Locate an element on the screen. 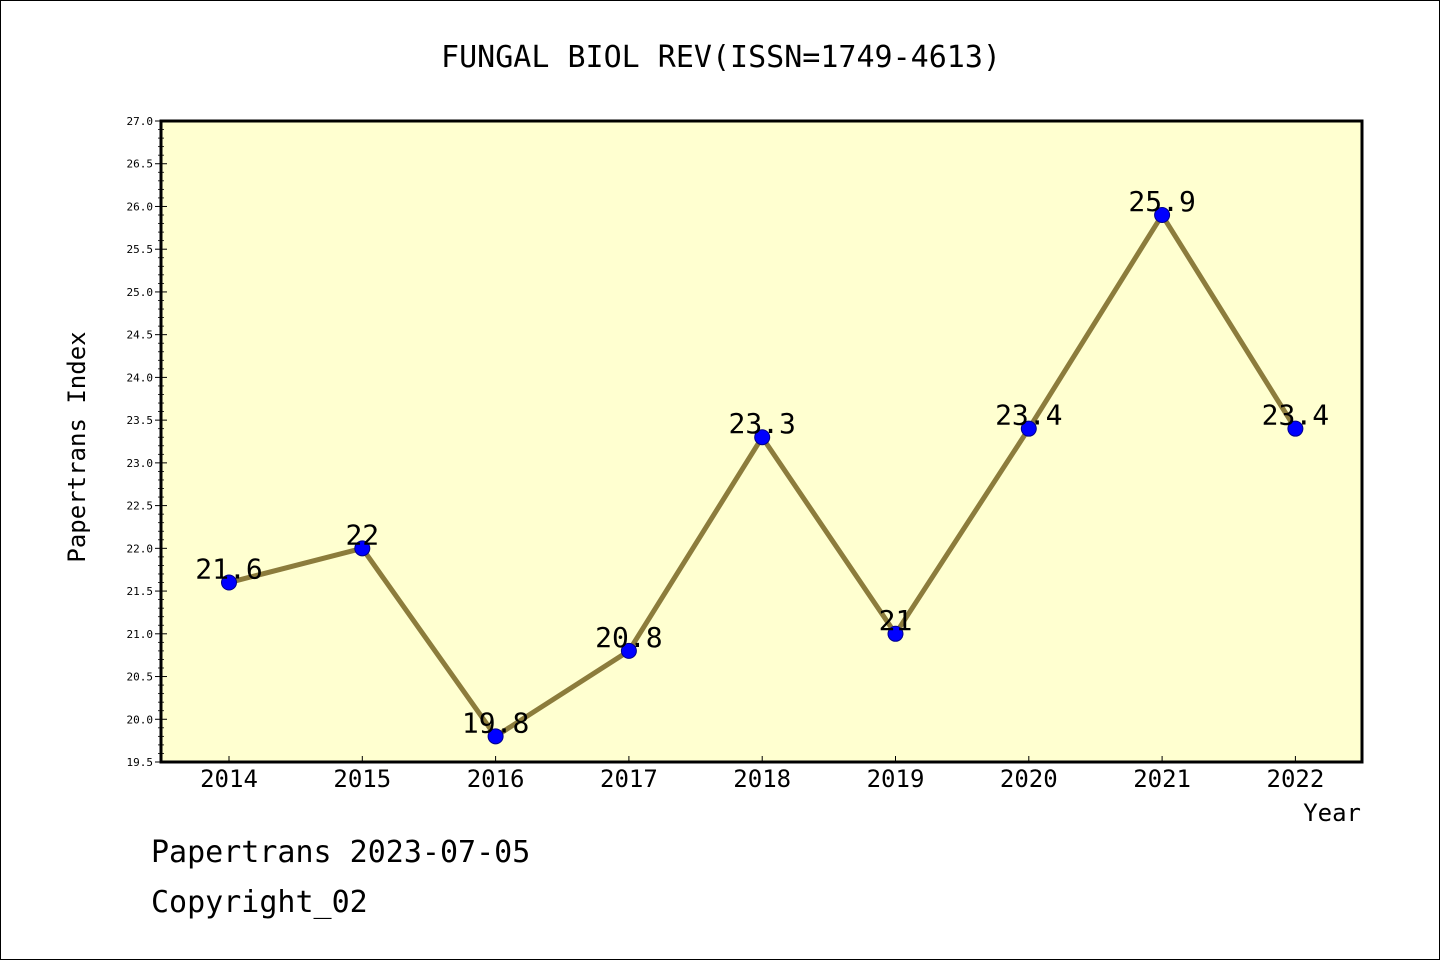 Image resolution: width=1440 pixels, height=960 pixels. y-tick-label: 20.0 is located at coordinates (140, 719).